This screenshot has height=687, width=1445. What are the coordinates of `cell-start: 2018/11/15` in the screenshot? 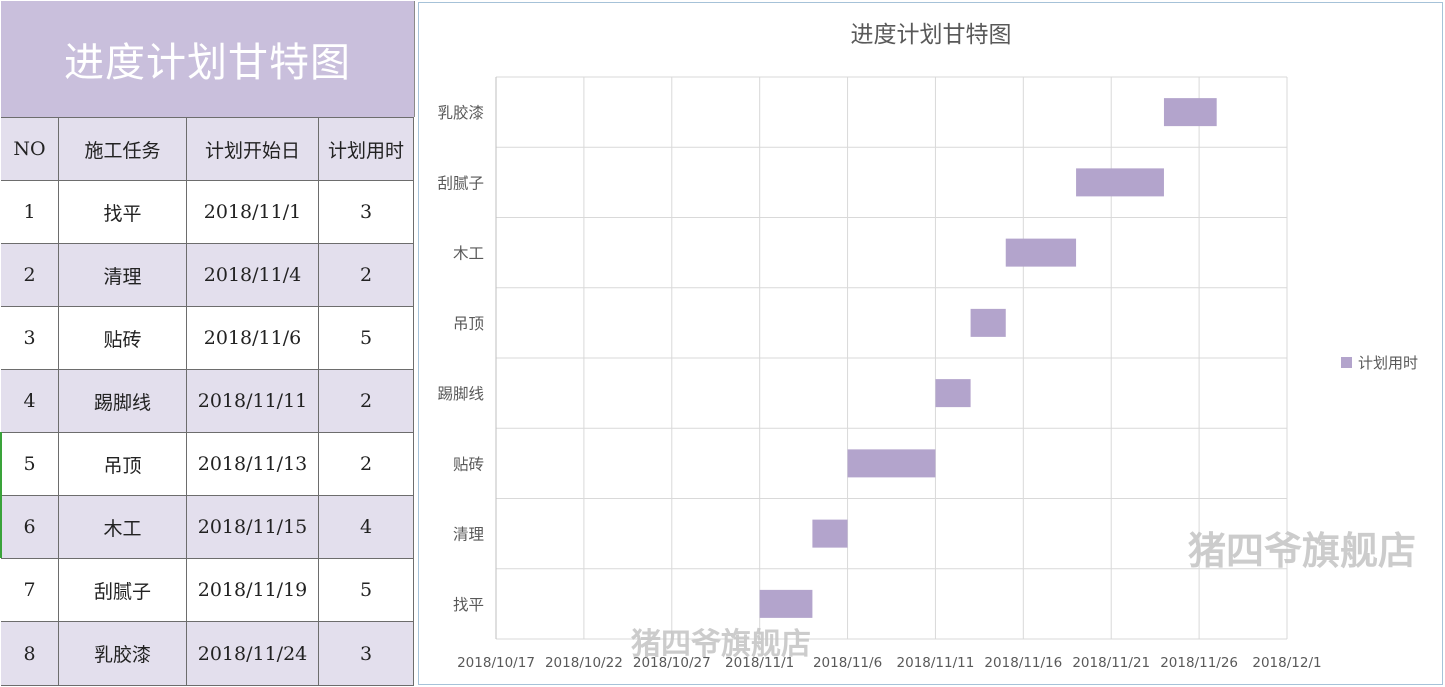 It's located at (253, 526).